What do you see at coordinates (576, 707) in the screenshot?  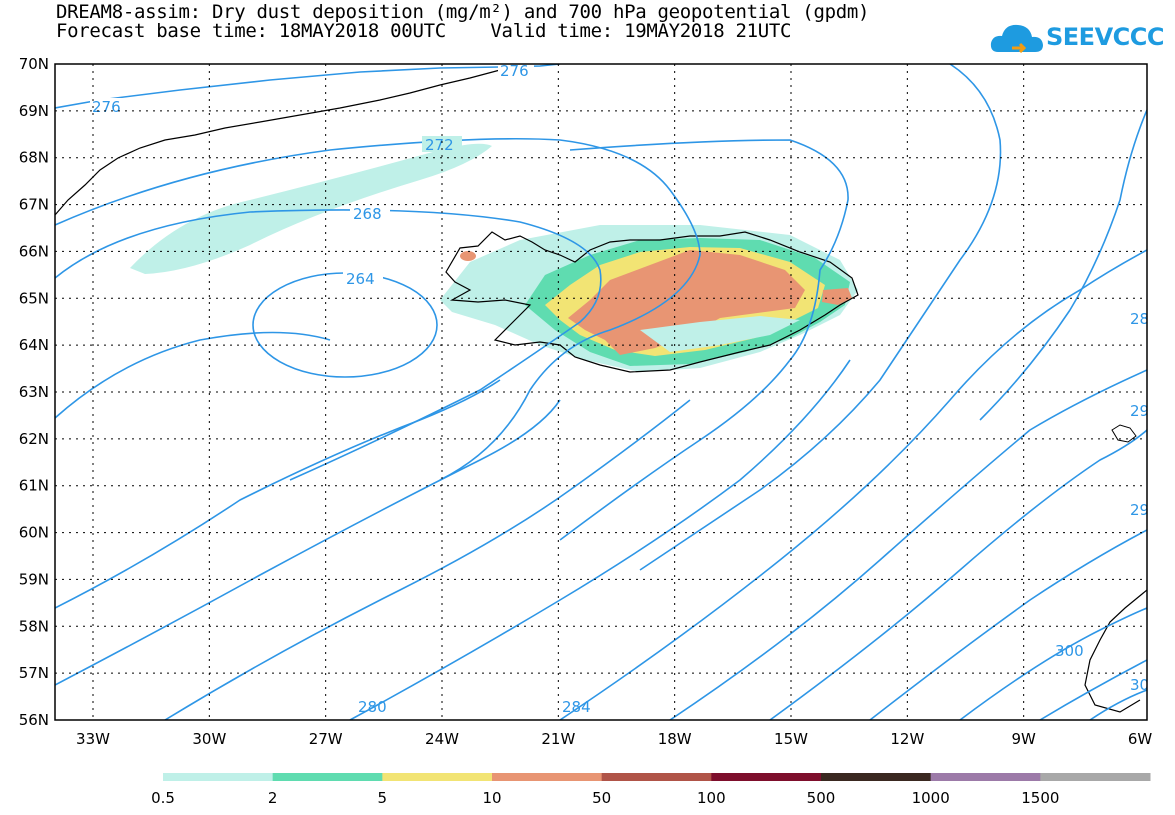 I see `contour-label: 284` at bounding box center [576, 707].